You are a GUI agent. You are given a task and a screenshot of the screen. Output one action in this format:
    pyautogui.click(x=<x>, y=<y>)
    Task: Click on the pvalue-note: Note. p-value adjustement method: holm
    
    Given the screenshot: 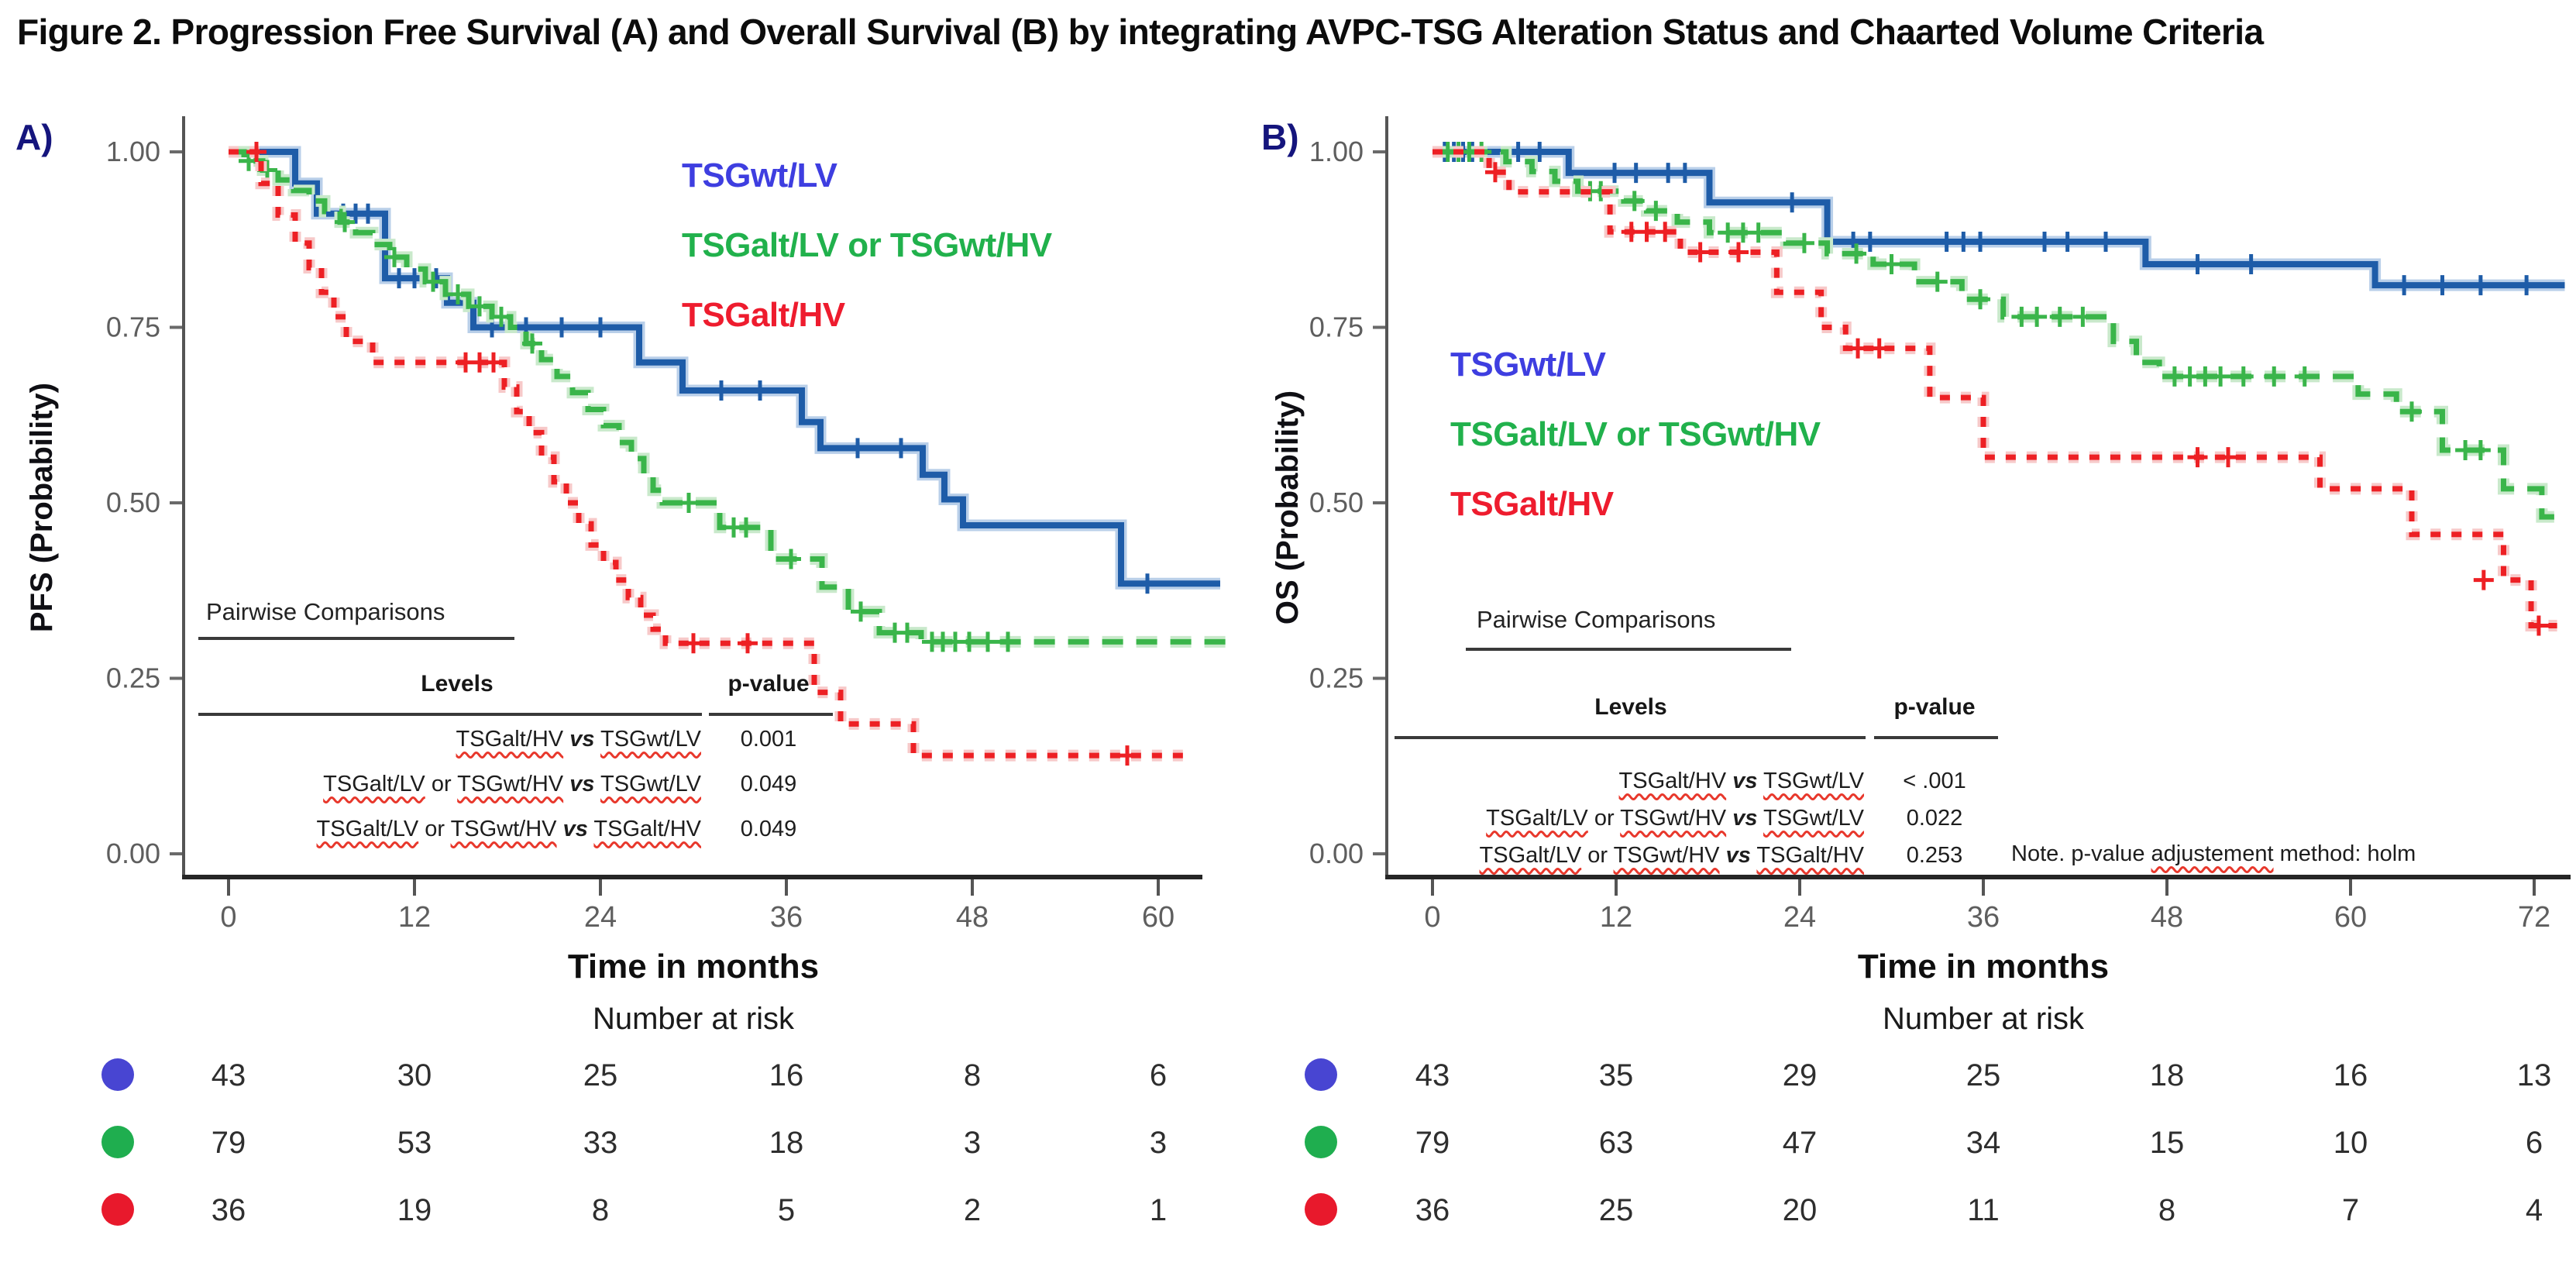 What is the action you would take?
    pyautogui.click(x=2213, y=854)
    